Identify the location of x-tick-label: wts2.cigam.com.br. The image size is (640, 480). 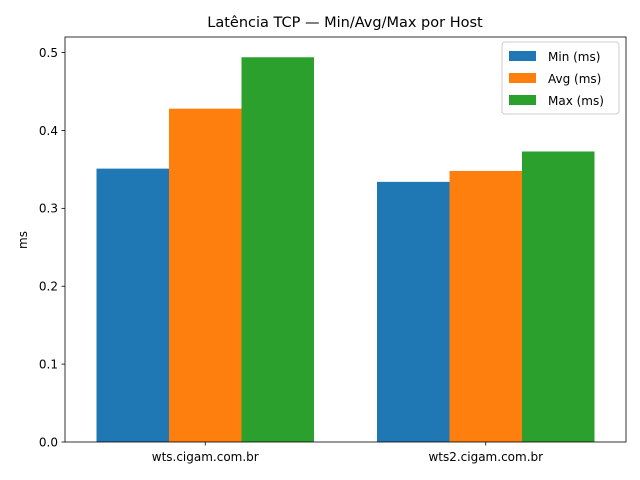
(485, 457).